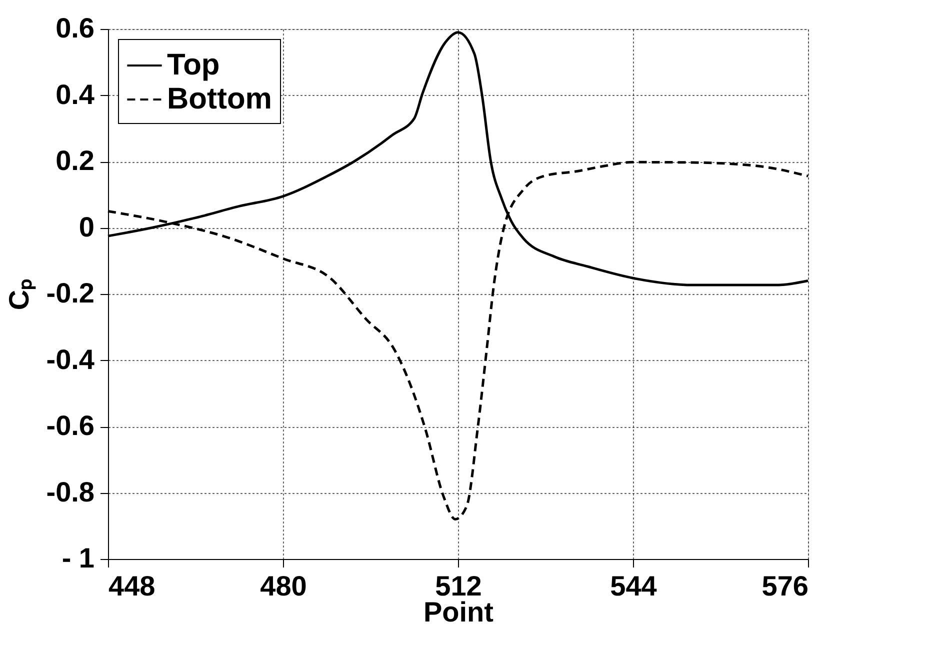 Image resolution: width=939 pixels, height=657 pixels. I want to click on y-tick-label: 0.6, so click(75, 28).